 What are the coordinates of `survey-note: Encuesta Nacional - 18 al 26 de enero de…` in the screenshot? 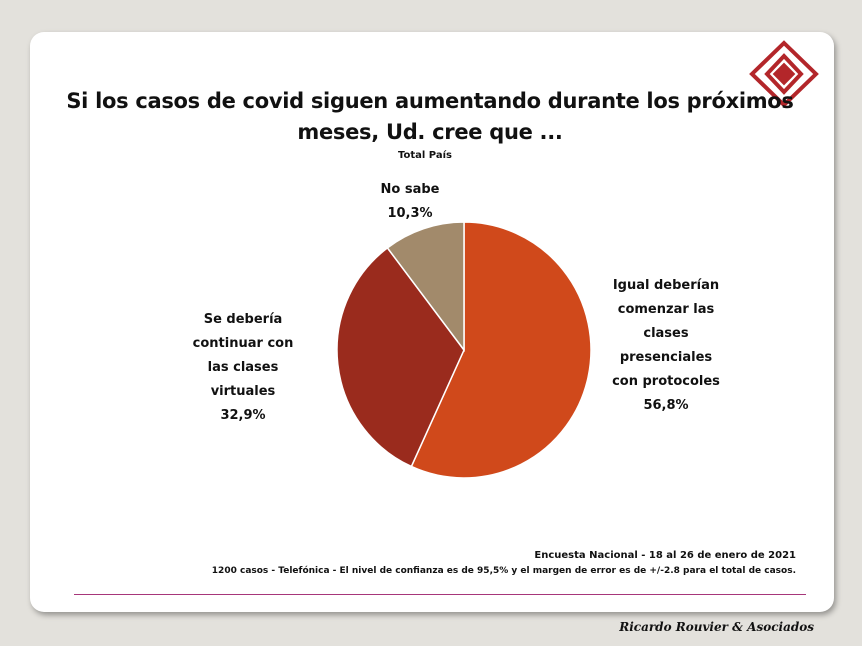 It's located at (665, 555).